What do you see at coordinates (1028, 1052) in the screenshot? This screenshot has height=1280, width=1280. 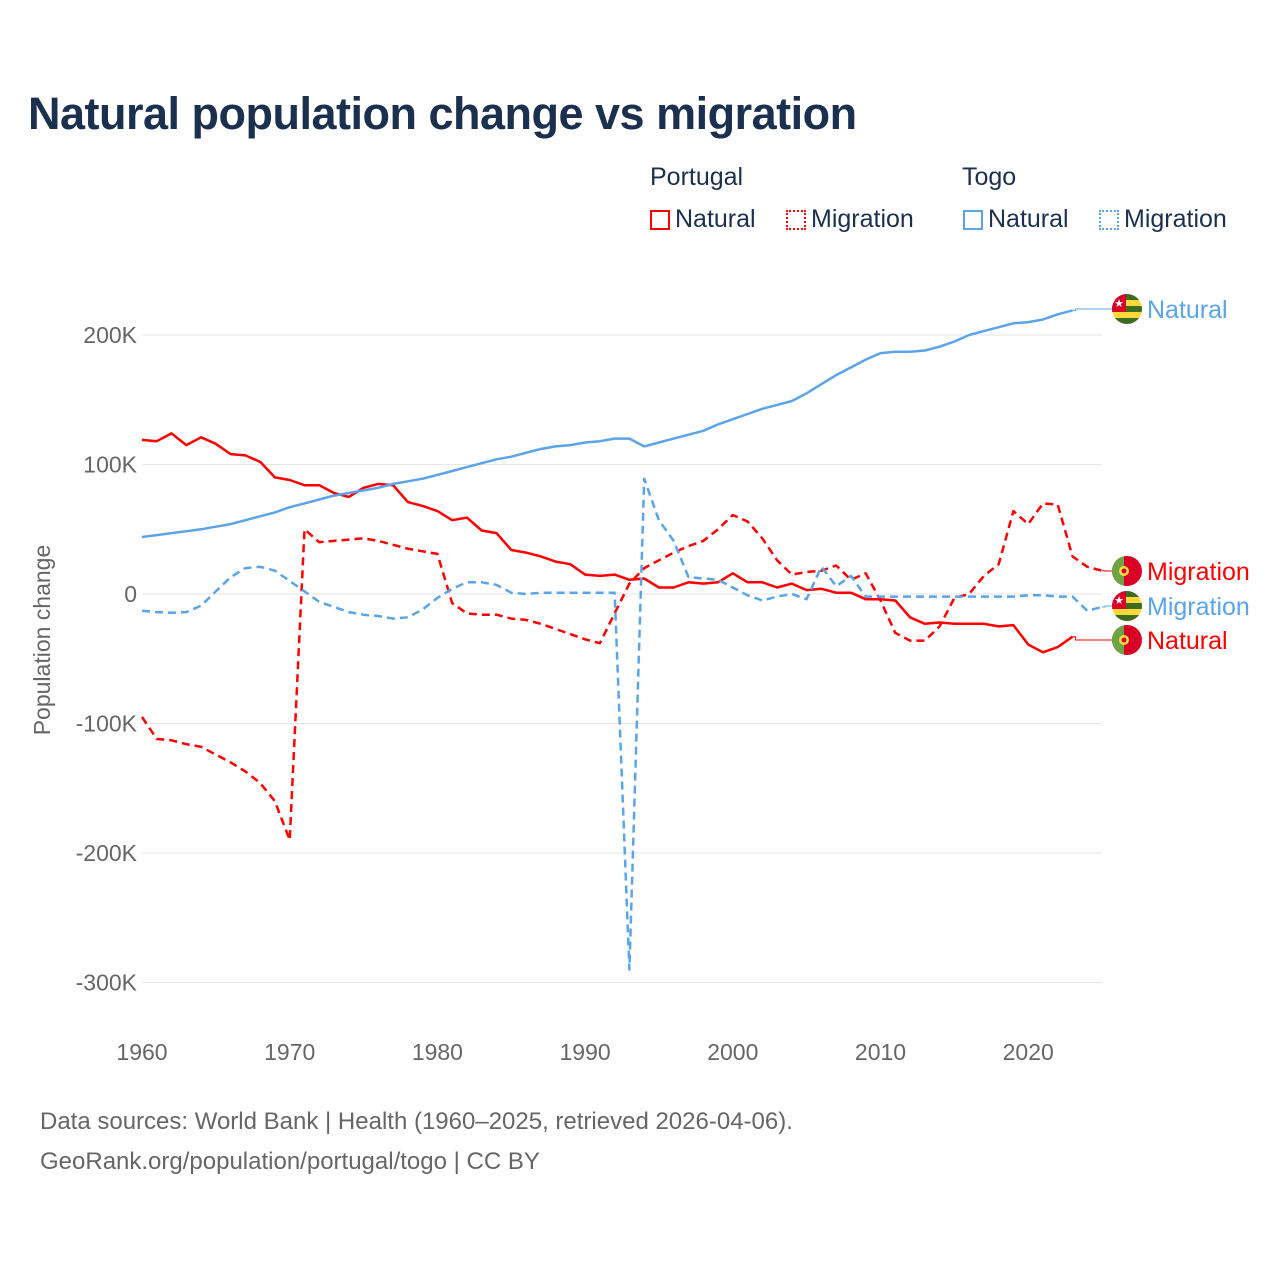 I see `x-tick-label: 2020` at bounding box center [1028, 1052].